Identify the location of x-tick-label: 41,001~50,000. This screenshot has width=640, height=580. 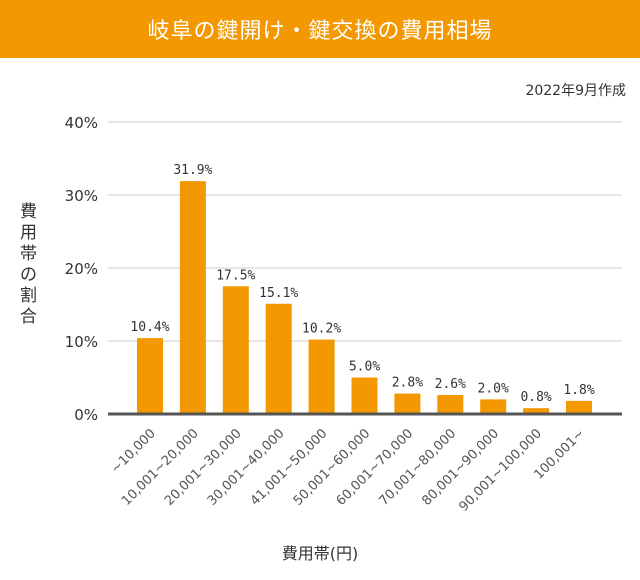
(289, 467).